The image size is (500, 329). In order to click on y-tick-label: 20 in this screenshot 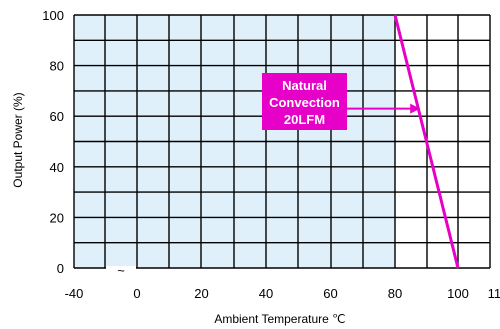, I will do `click(57, 217)`.